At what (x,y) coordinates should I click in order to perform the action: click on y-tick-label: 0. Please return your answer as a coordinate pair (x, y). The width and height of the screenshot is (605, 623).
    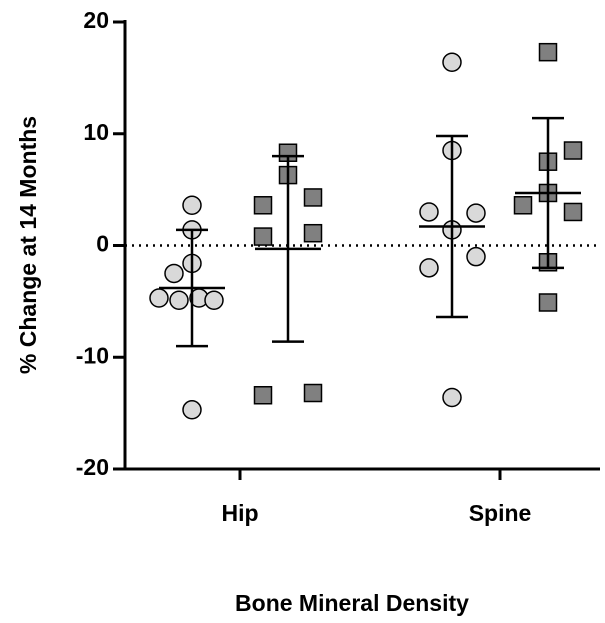
    Looking at the image, I should click on (102, 244).